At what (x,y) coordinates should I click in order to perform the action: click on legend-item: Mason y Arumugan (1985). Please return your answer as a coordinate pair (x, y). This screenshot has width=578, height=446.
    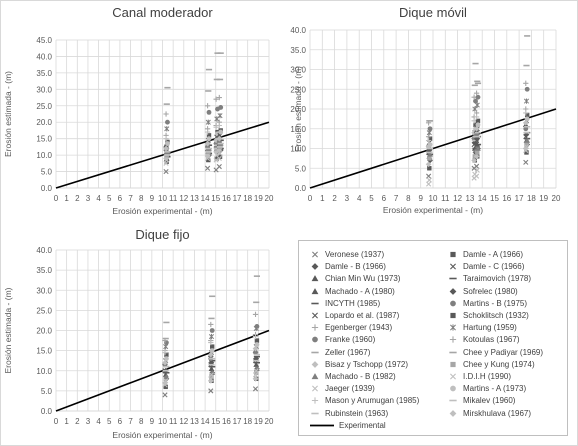
    Looking at the image, I should click on (364, 400).